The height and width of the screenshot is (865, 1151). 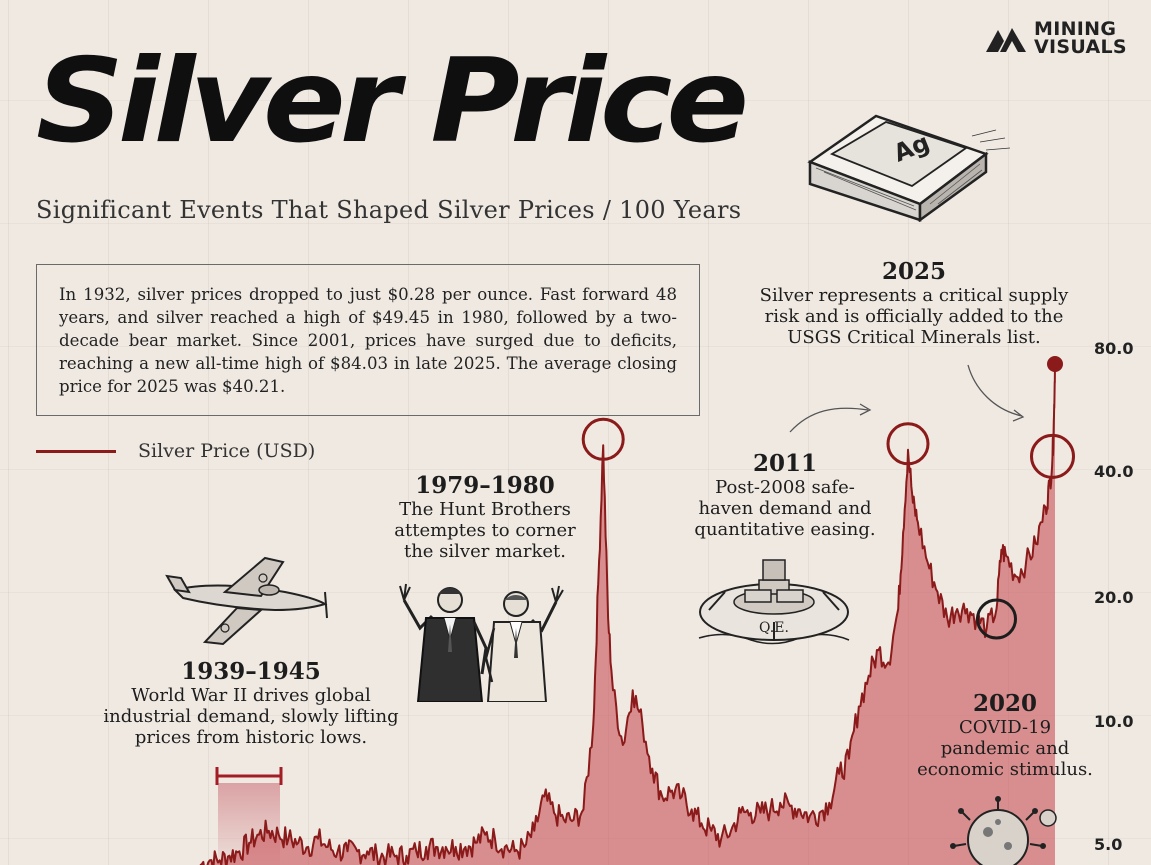 What do you see at coordinates (1080, 47) in the screenshot?
I see `brand-name-line2: VISUALS` at bounding box center [1080, 47].